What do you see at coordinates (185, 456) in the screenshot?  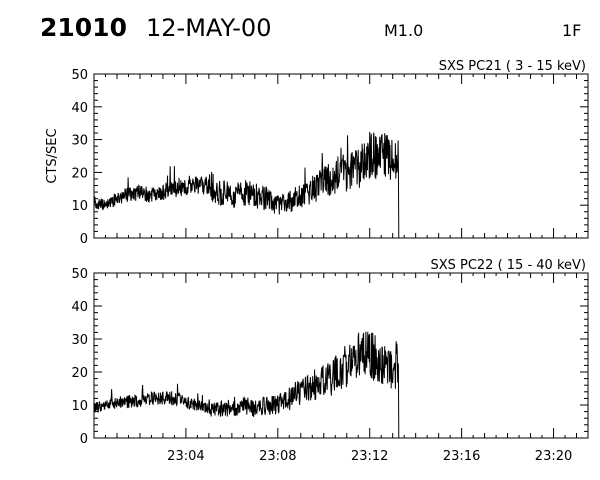 I see `x-tick-label: 23:04` at bounding box center [185, 456].